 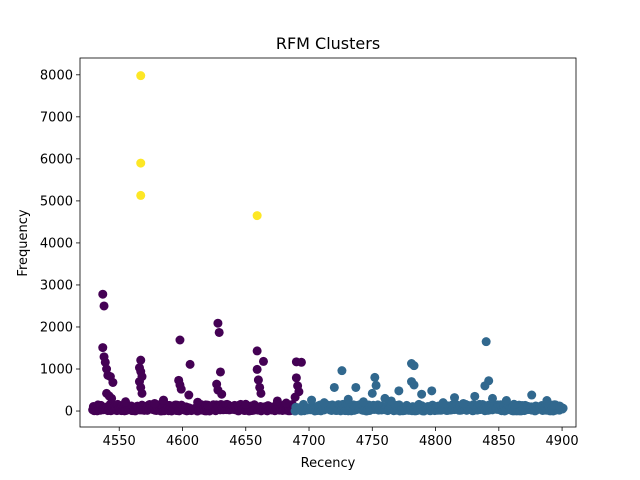 What do you see at coordinates (56, 327) in the screenshot?
I see `y-tick-label: 2000` at bounding box center [56, 327].